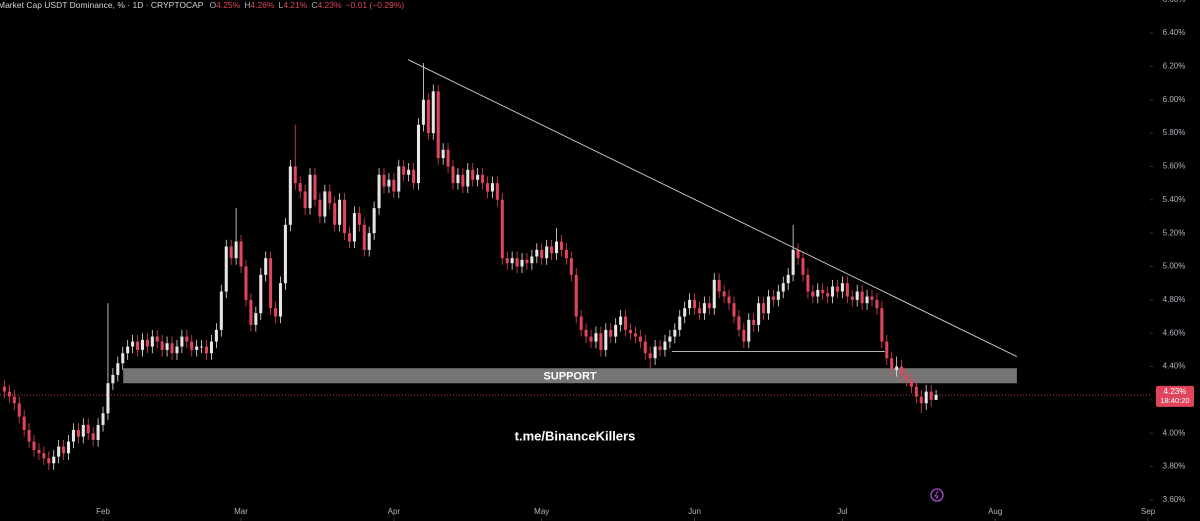 The image size is (1200, 521). Describe the element at coordinates (1174, 199) in the screenshot. I see `y-tick-label: 5.40%` at that location.